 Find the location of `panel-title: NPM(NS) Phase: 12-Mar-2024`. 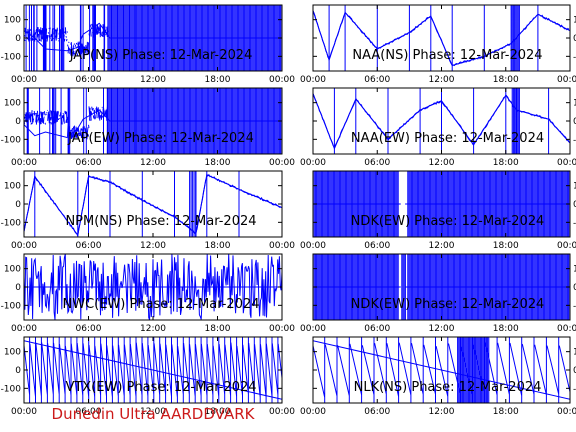

panel-title: NPM(NS) Phase: 12-Mar-2024 is located at coordinates (160, 221).